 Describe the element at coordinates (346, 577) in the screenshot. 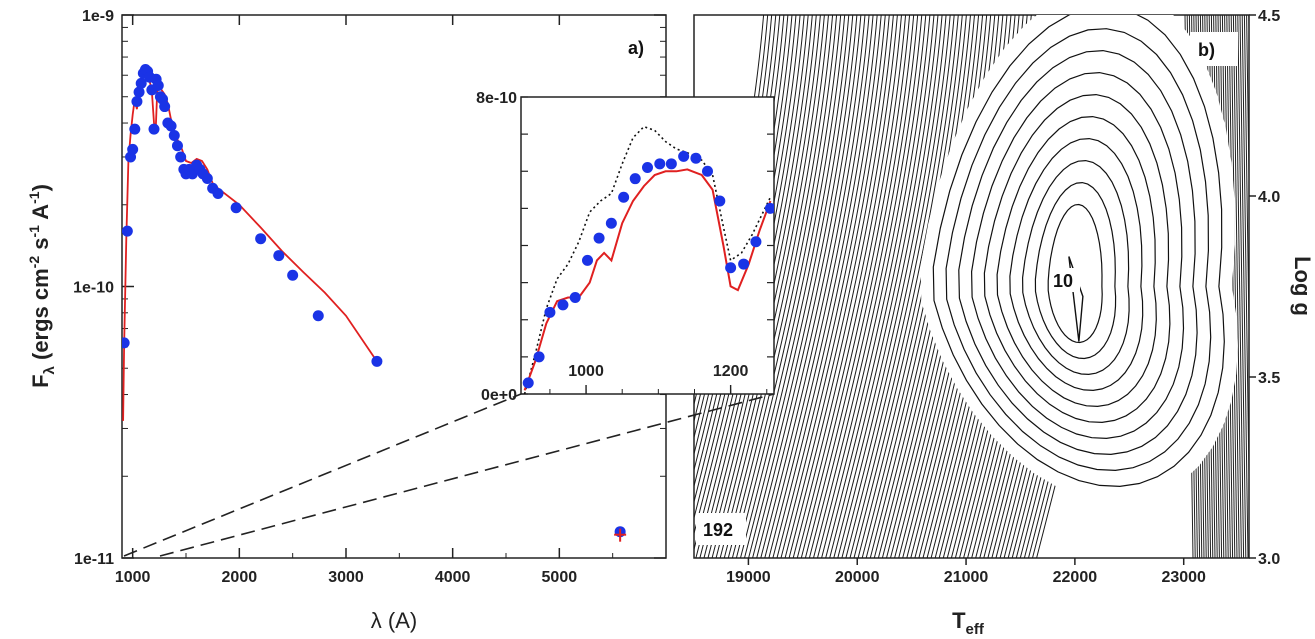

I see `panel-a-x-tick-label: 3000` at that location.